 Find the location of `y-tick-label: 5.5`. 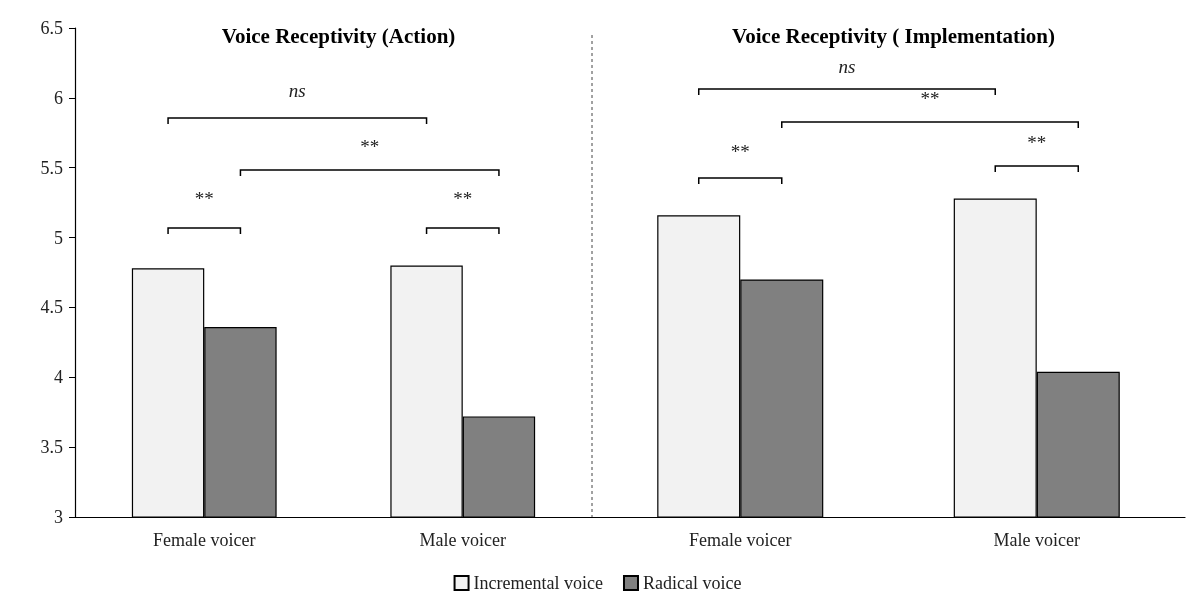

y-tick-label: 5.5 is located at coordinates (51, 167).